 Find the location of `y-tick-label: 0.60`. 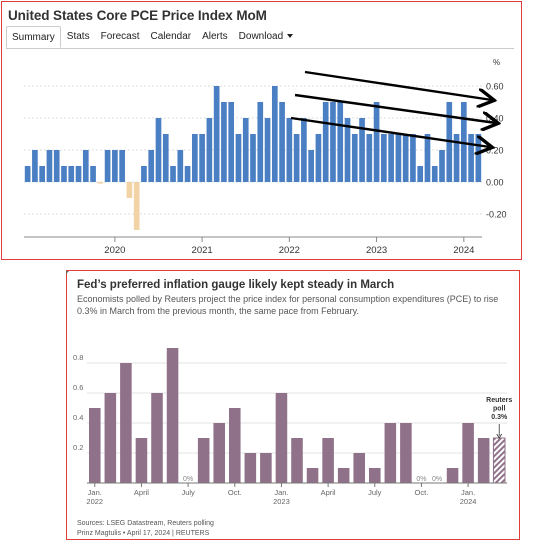

y-tick-label: 0.60 is located at coordinates (495, 87).